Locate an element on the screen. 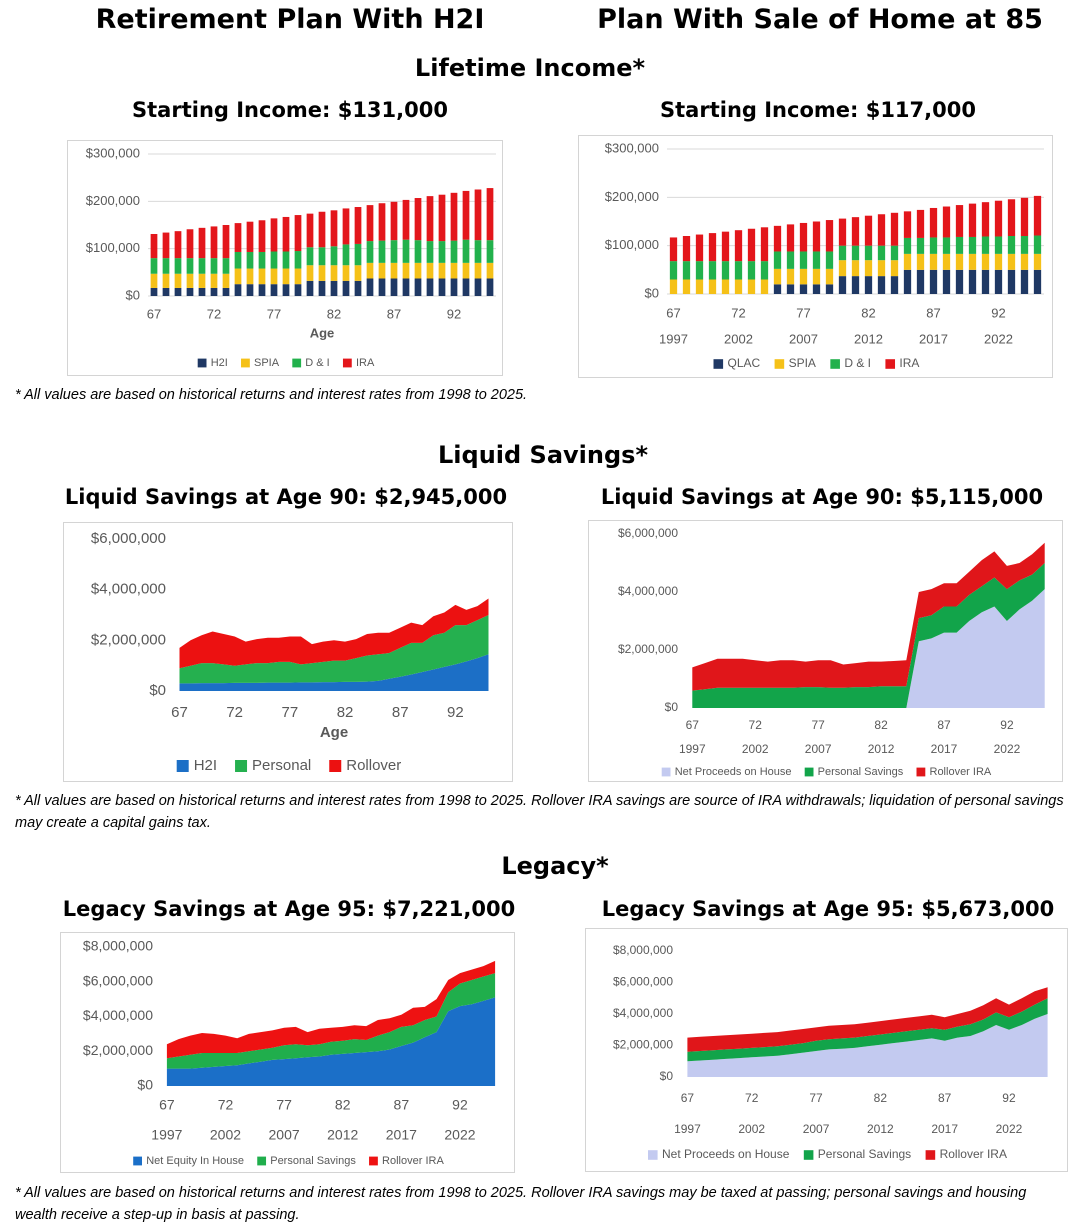 This screenshot has height=1231, width=1075. y-tick-label: $8,000,000 is located at coordinates (118, 946).